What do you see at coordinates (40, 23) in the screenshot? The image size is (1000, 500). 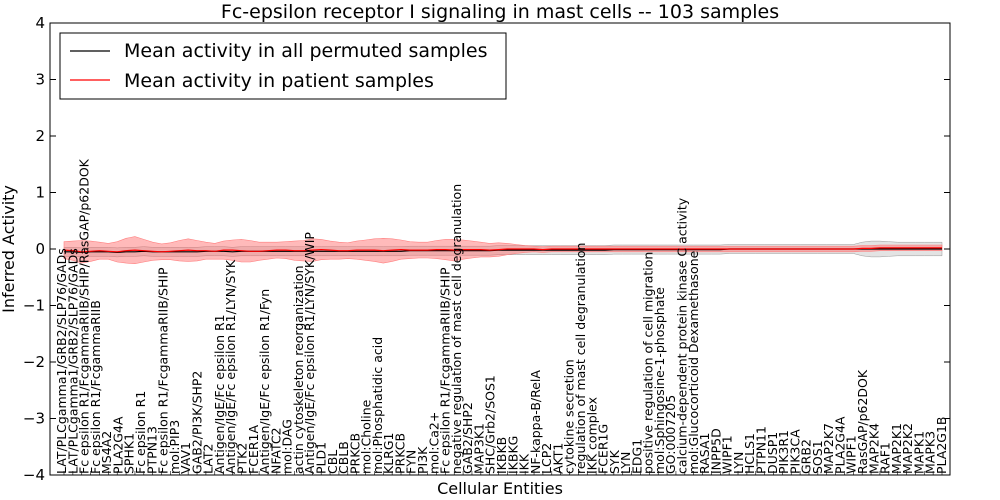 I see `y-tick-label: 4` at bounding box center [40, 23].